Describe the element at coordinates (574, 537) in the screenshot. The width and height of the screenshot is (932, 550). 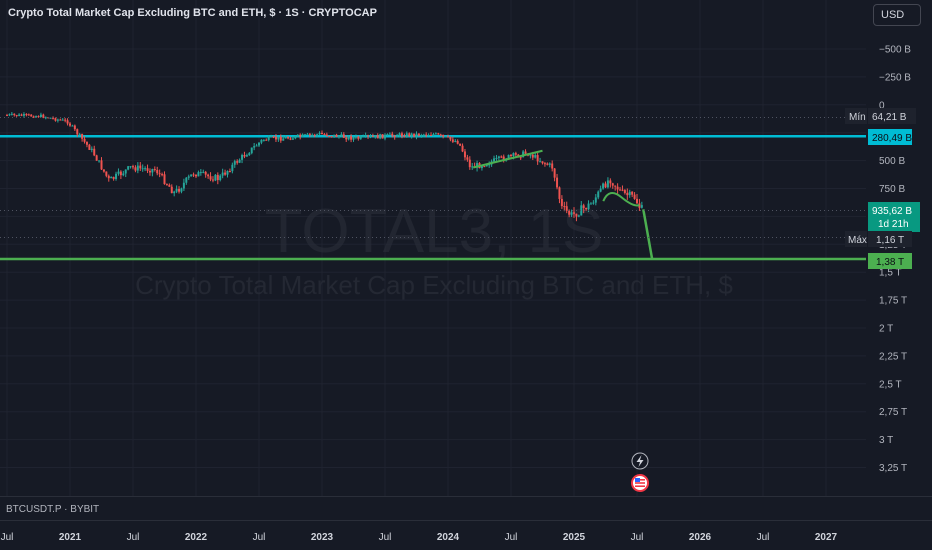
I see `time-axis-tick-label: 2025` at that location.